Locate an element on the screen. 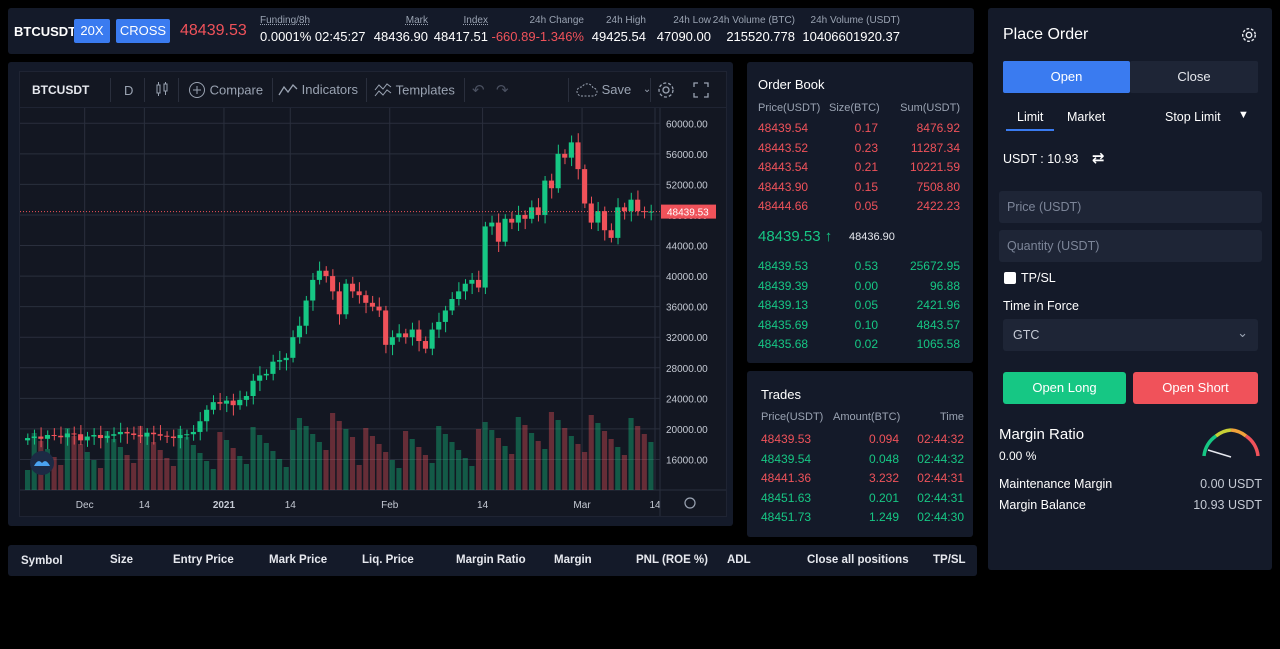 The image size is (1280, 649). templates-button: Templates is located at coordinates (414, 90).